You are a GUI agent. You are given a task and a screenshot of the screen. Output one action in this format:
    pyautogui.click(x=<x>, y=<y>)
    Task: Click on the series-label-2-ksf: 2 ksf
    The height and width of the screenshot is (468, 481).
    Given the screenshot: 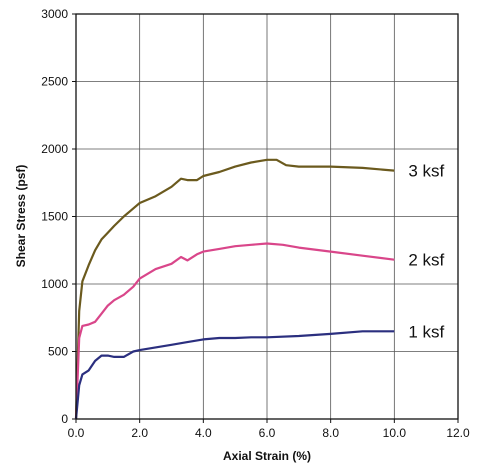 What is the action you would take?
    pyautogui.click(x=426, y=260)
    